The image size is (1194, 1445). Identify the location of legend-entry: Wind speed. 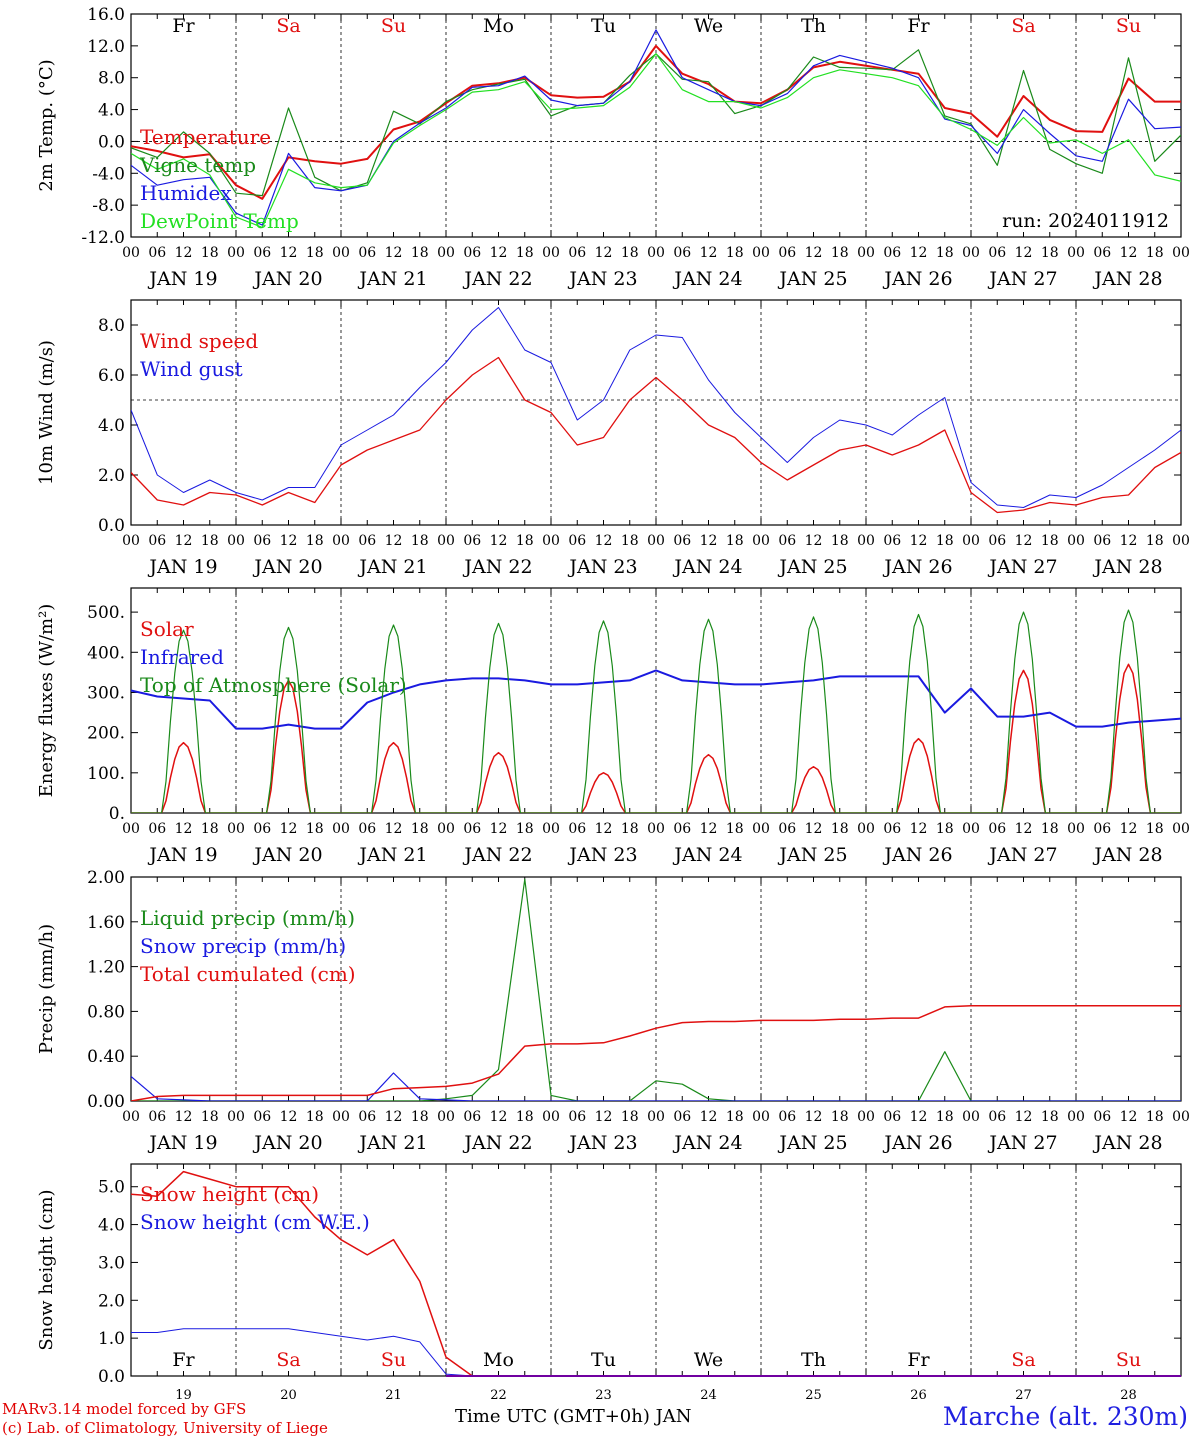
(199, 341).